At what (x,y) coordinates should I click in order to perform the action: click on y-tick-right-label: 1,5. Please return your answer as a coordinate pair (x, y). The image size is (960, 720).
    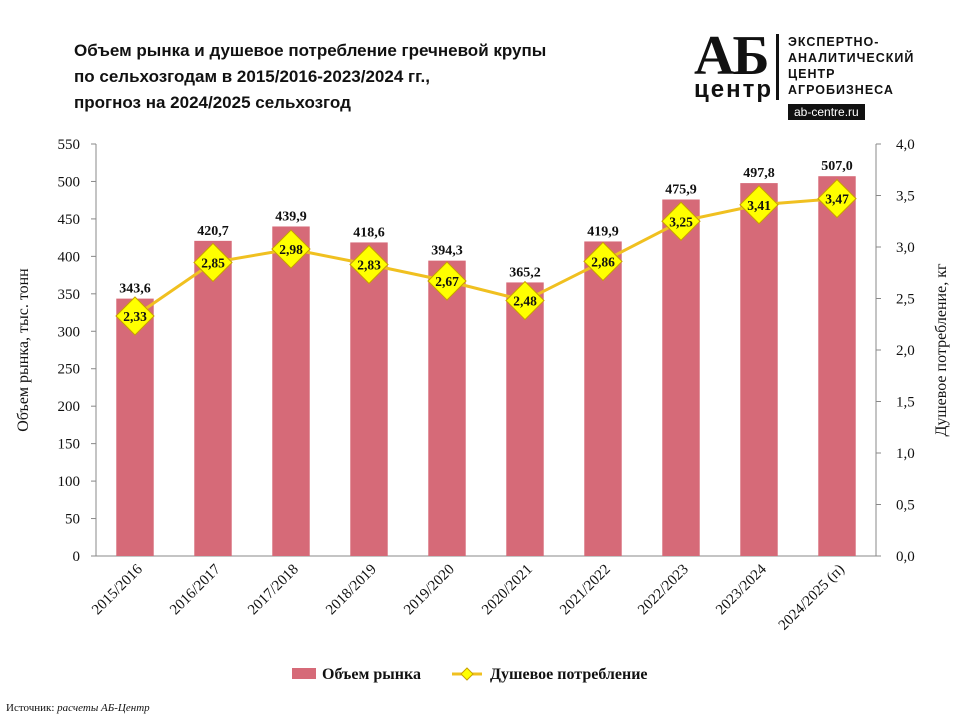
    Looking at the image, I should click on (905, 403).